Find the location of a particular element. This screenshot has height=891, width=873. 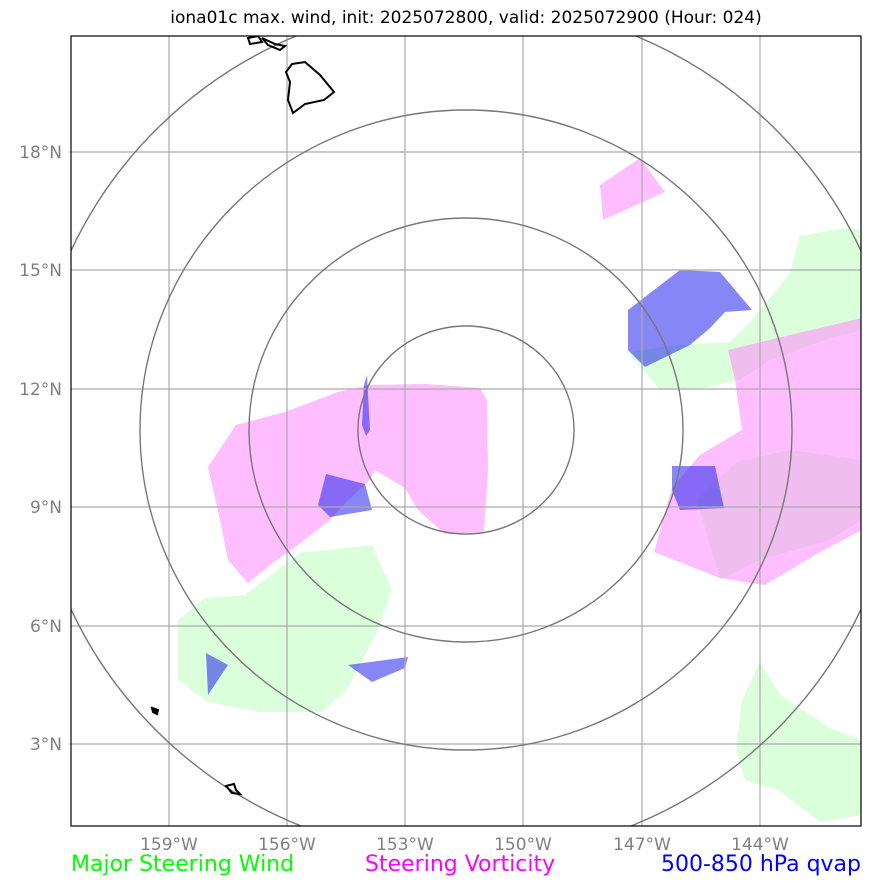

legend-qvap: 500-850 hPa qvap is located at coordinates (760, 864).